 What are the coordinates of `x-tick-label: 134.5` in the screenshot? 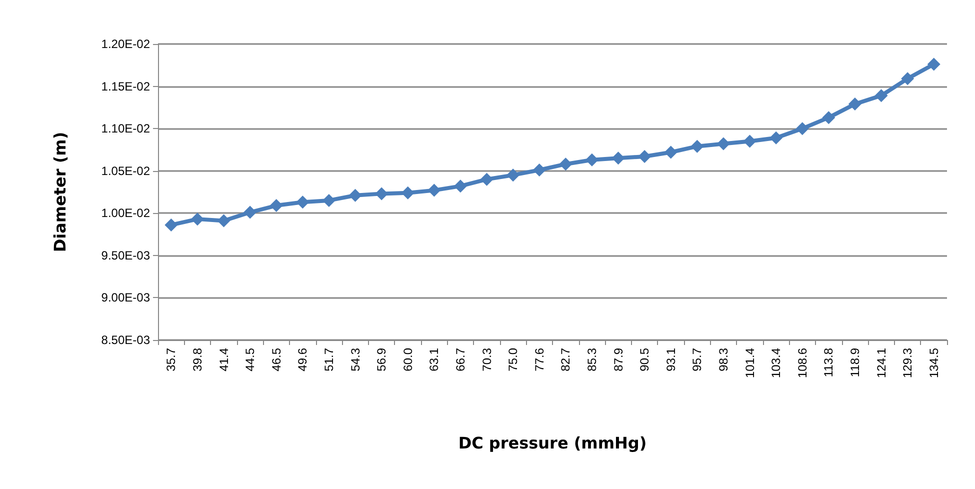 It's located at (933, 363).